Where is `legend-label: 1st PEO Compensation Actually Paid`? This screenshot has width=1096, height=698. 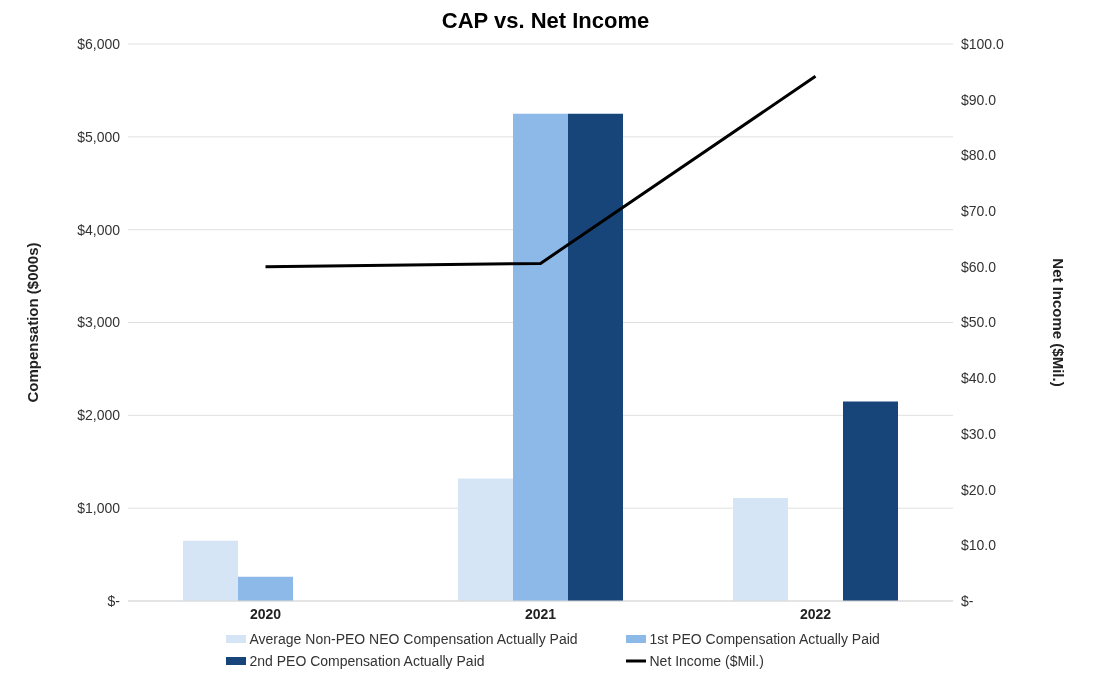 legend-label: 1st PEO Compensation Actually Paid is located at coordinates (764, 639).